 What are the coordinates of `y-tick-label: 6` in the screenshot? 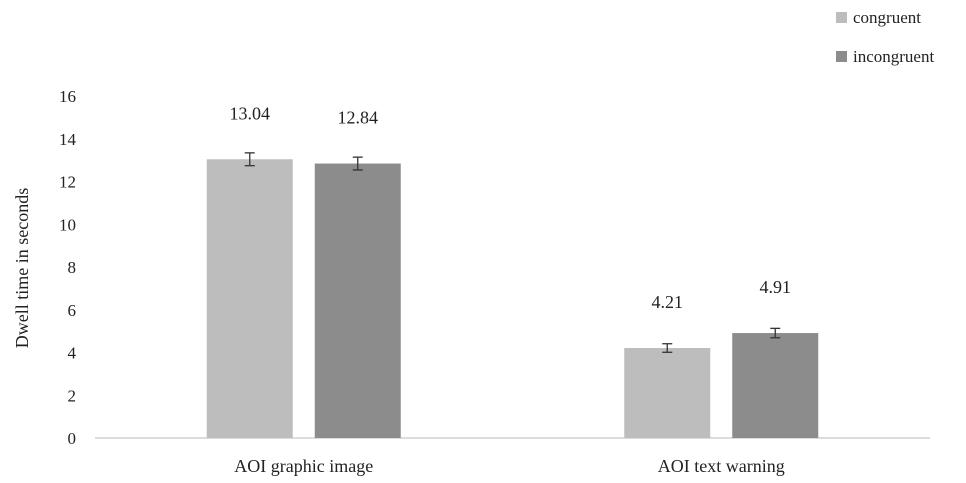 It's located at (72, 310).